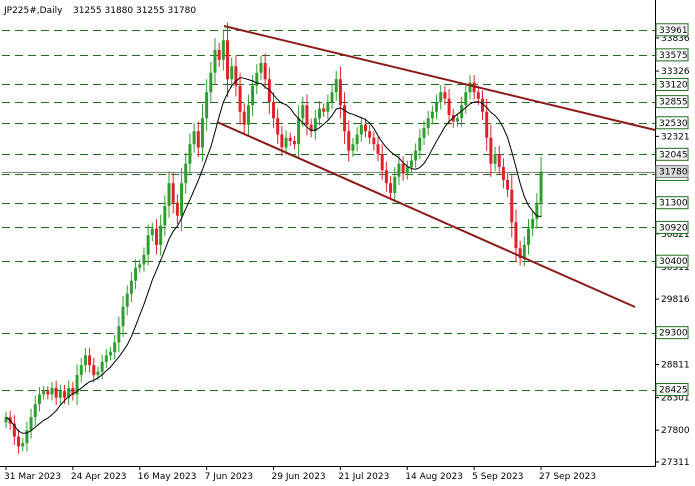 The image size is (695, 486). What do you see at coordinates (675, 300) in the screenshot?
I see `price-tick-label-6: 29816` at bounding box center [675, 300].